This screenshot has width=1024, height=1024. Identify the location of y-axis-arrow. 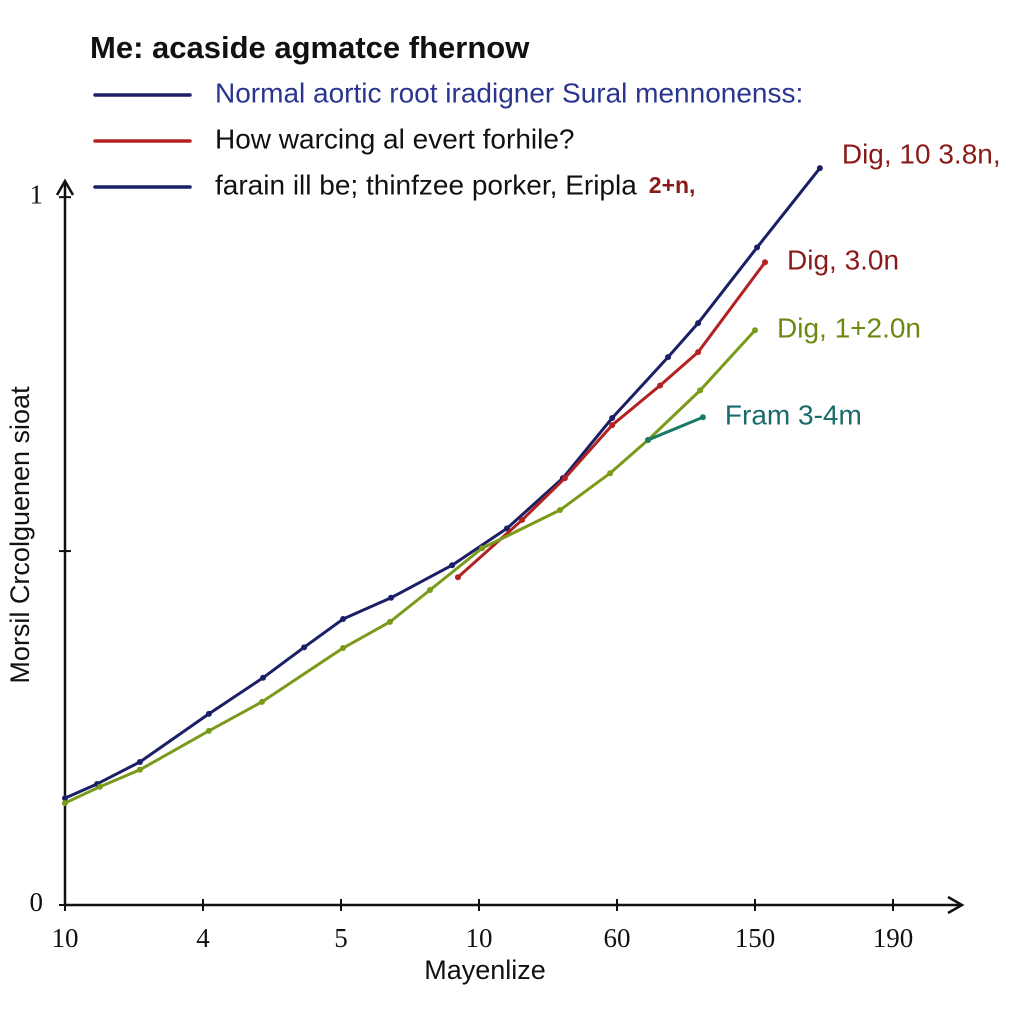
(65, 187).